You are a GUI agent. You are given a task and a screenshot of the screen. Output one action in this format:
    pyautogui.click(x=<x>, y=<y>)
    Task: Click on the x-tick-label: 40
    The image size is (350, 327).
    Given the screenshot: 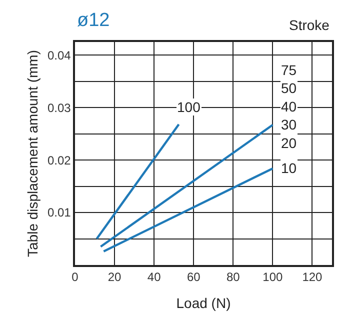 What is the action you would take?
    pyautogui.click(x=154, y=277)
    